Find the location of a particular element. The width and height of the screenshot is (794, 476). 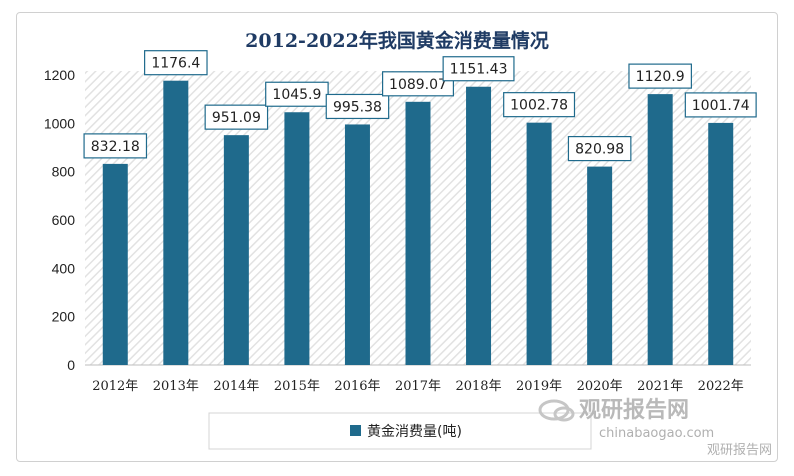

legend-box is located at coordinates (400, 431).